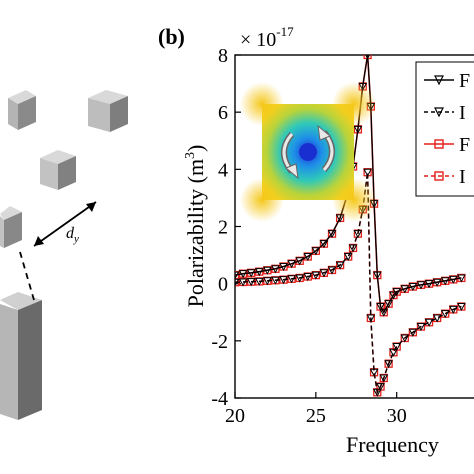 The image size is (474, 474). What do you see at coordinates (171, 36) in the screenshot?
I see `panel-label: (b)` at bounding box center [171, 36].